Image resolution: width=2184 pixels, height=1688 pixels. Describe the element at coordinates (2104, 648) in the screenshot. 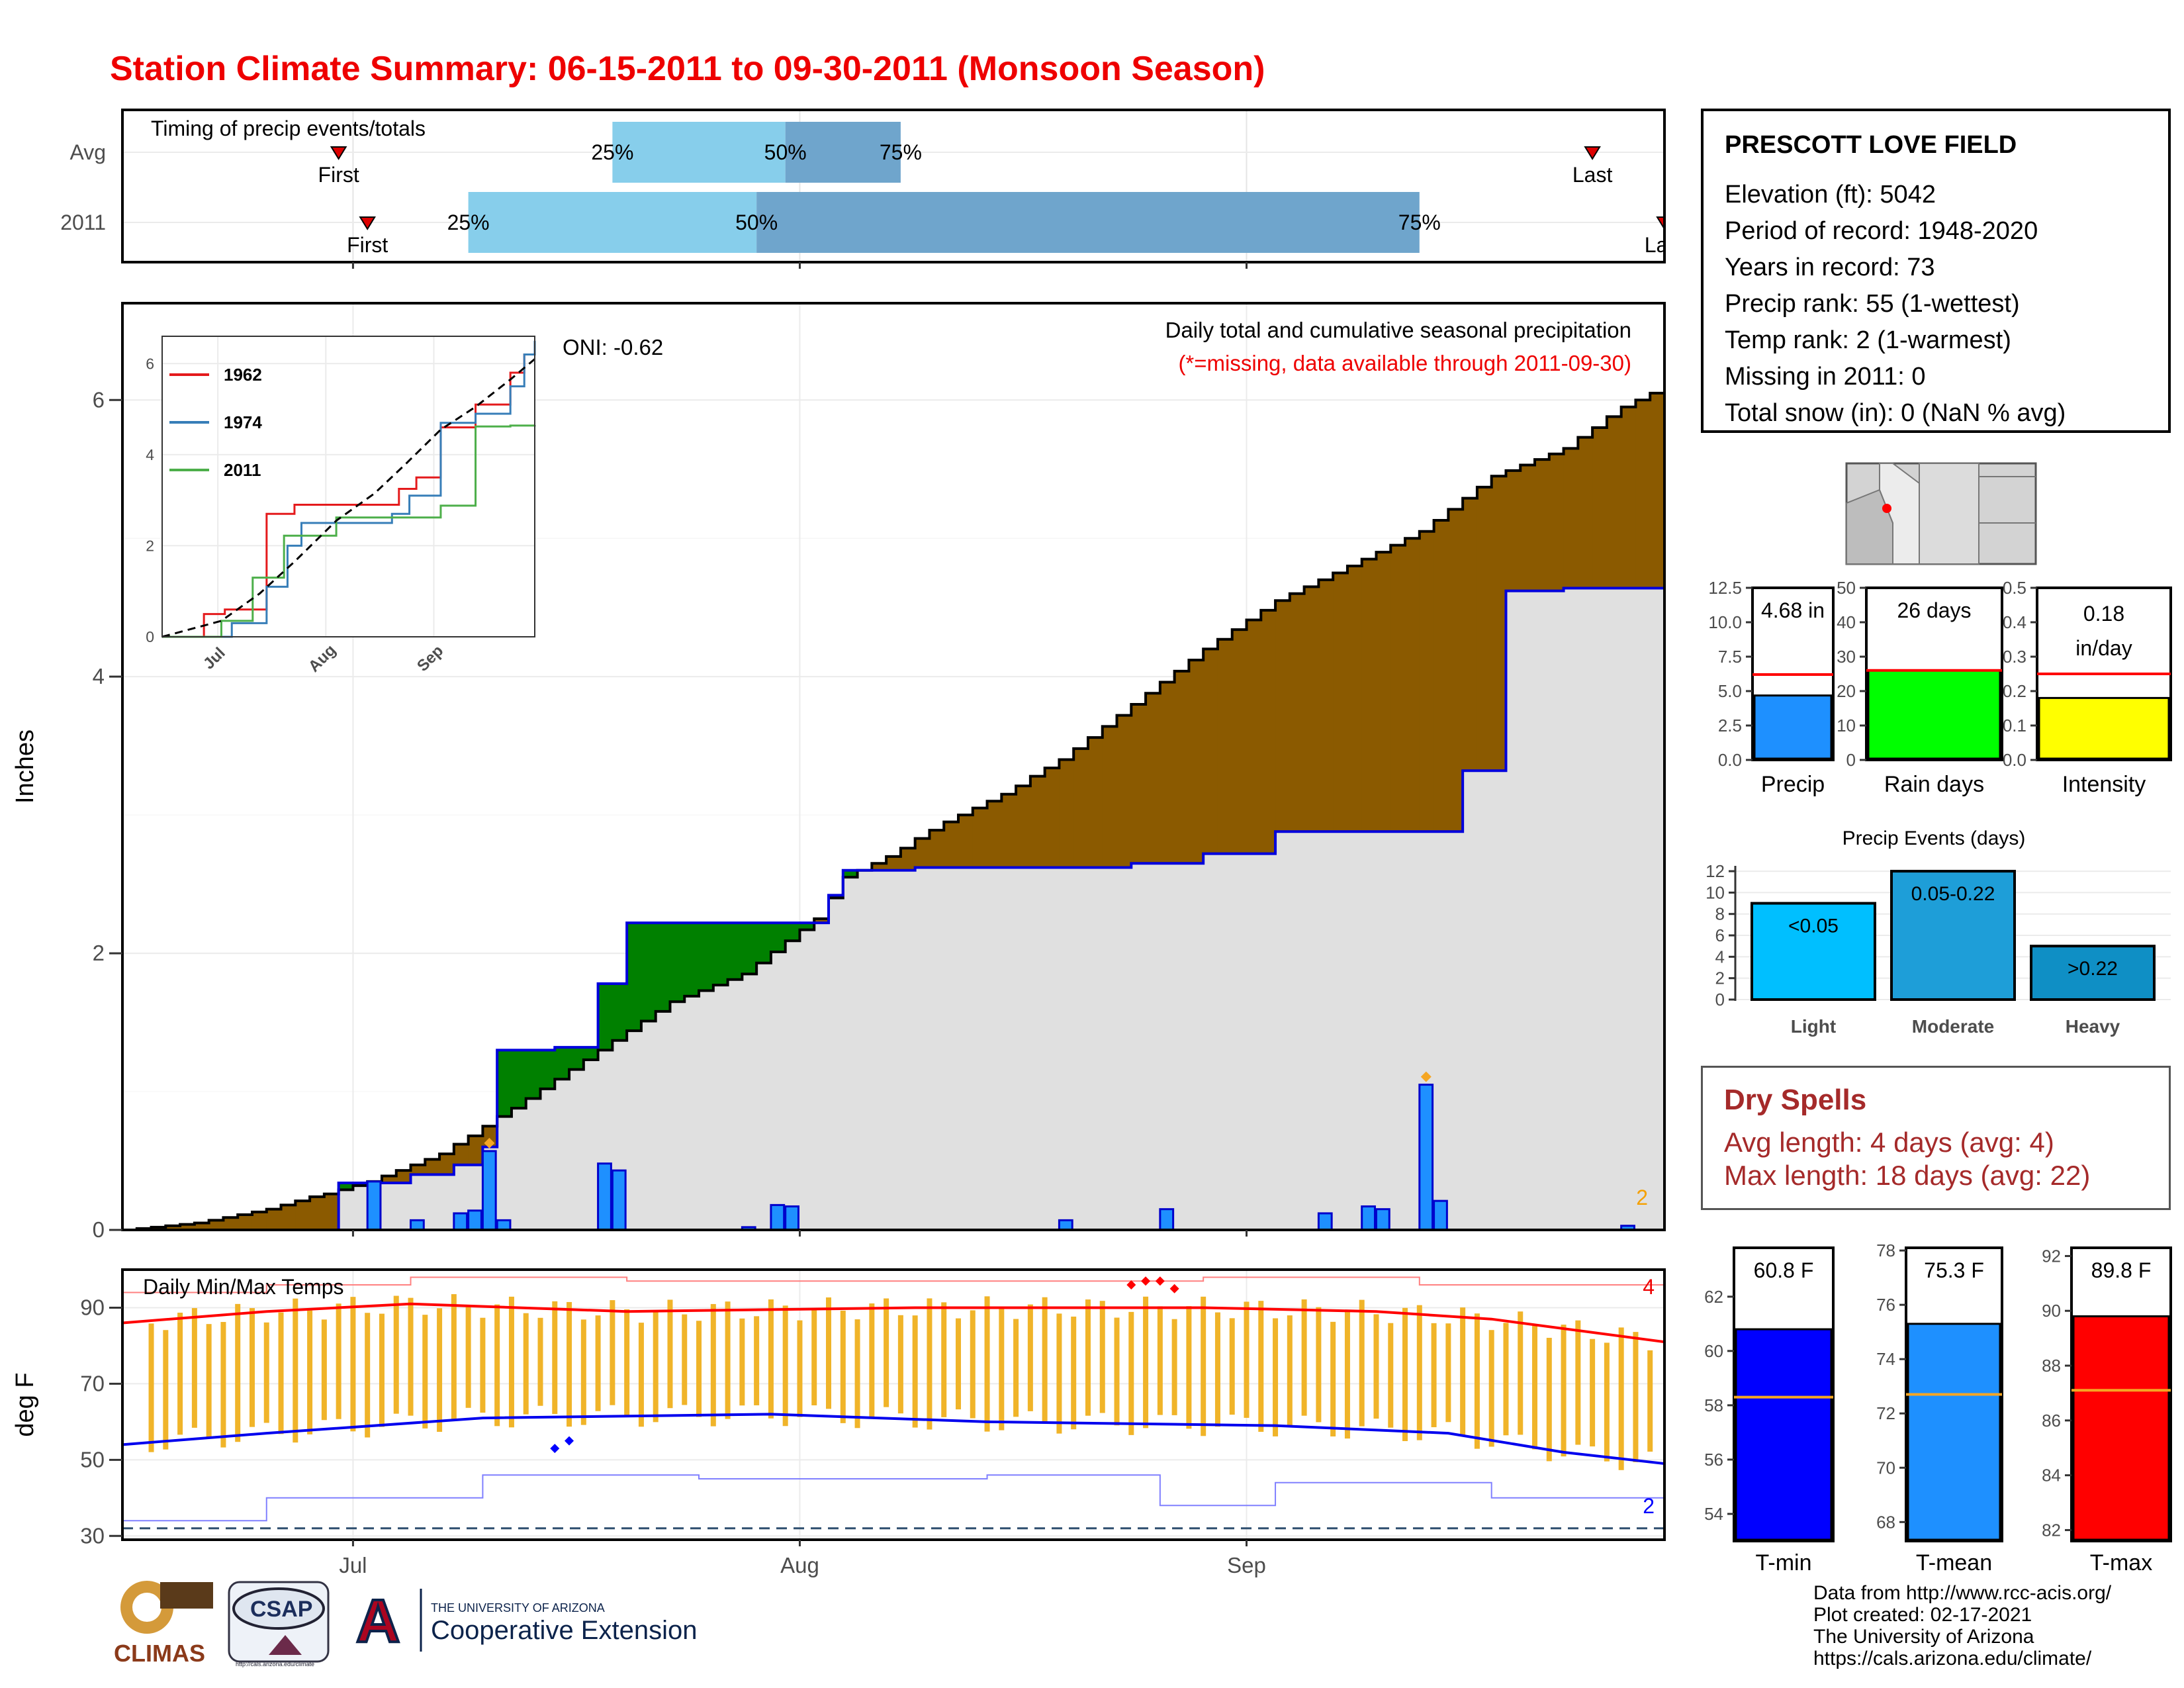

I see `intensity-value-unit: in/day` at that location.